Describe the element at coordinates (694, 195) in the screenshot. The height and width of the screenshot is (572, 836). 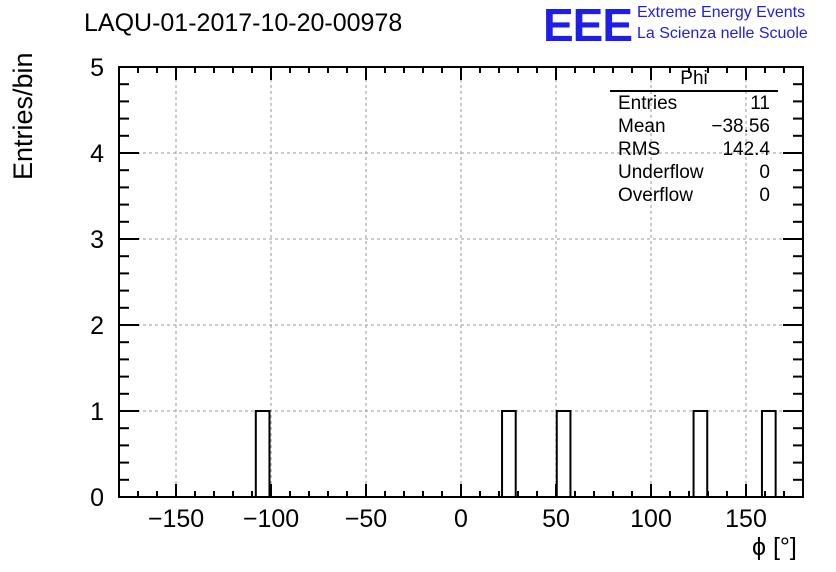
I see `stats-row-overflow: Overflow 0` at that location.